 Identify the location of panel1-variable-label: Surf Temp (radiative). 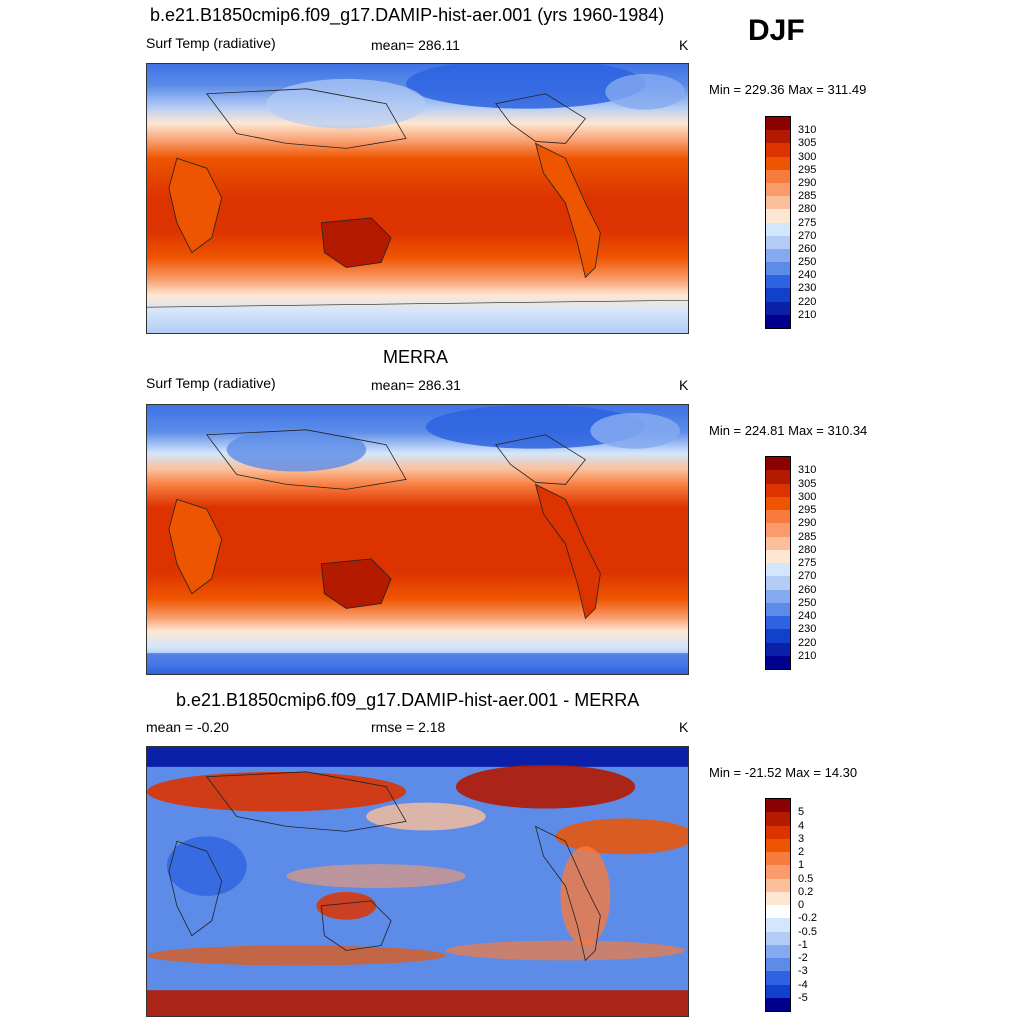
(211, 43).